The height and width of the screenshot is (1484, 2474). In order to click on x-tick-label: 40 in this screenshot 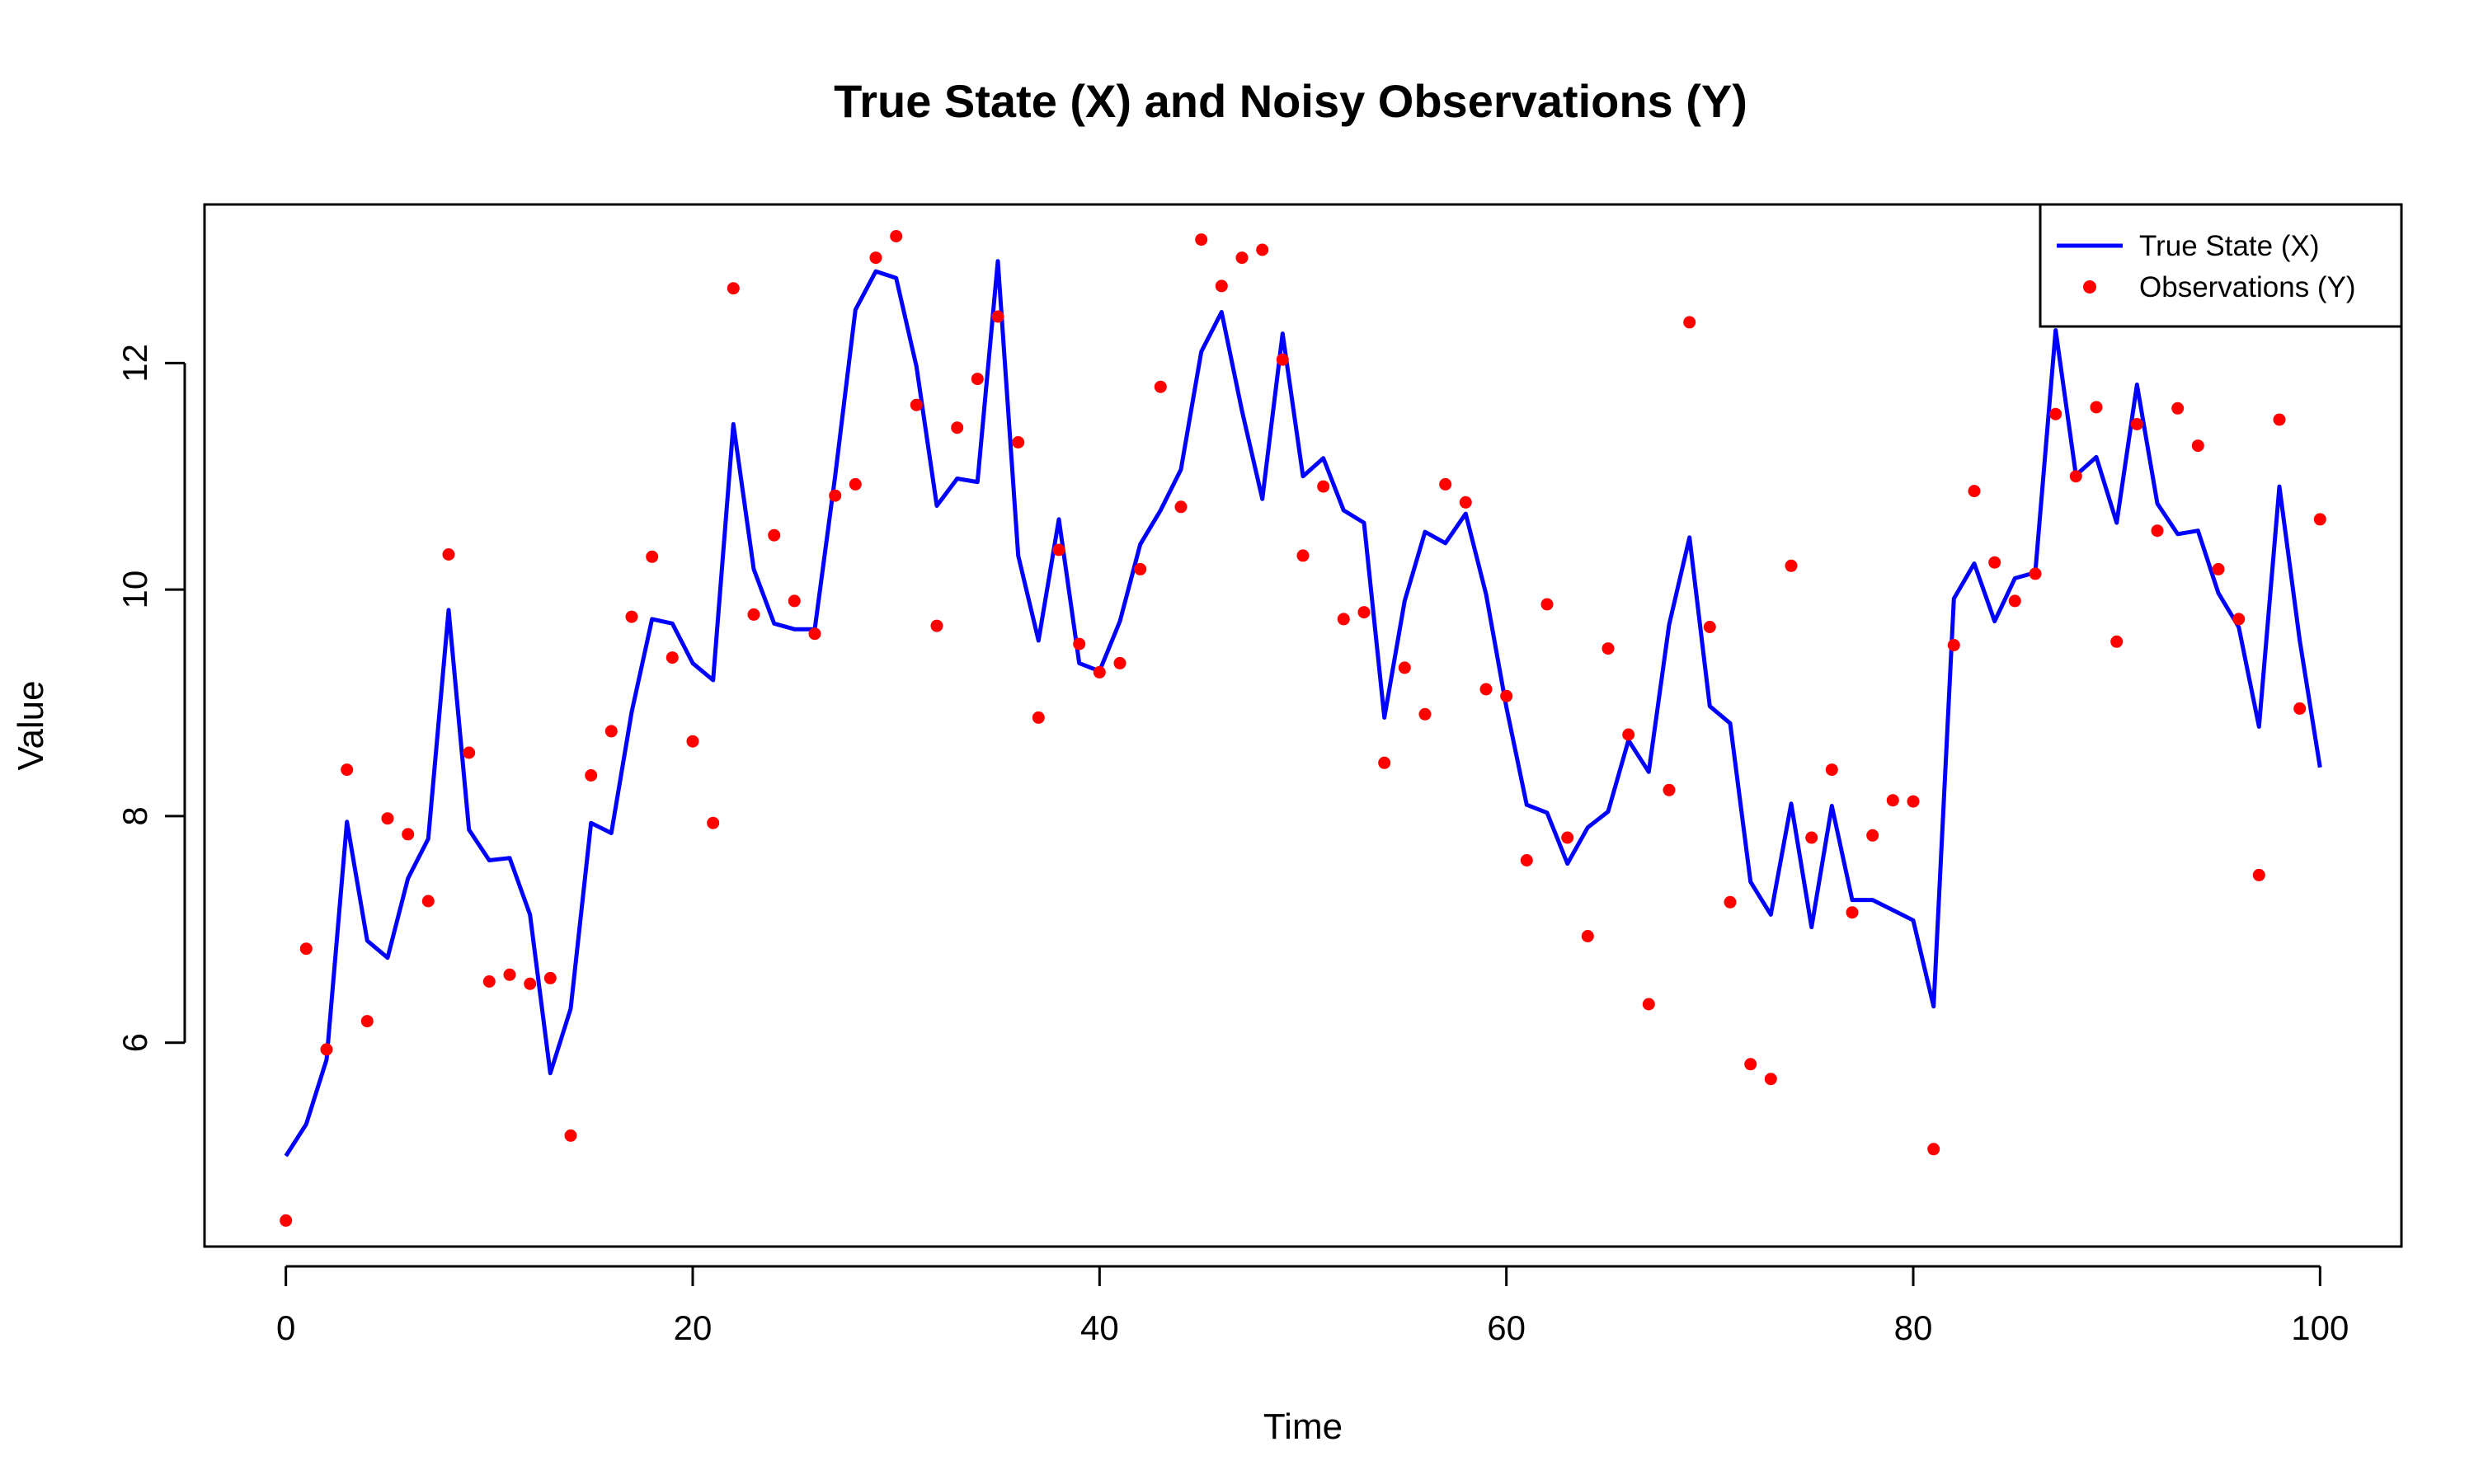, I will do `click(1099, 1327)`.